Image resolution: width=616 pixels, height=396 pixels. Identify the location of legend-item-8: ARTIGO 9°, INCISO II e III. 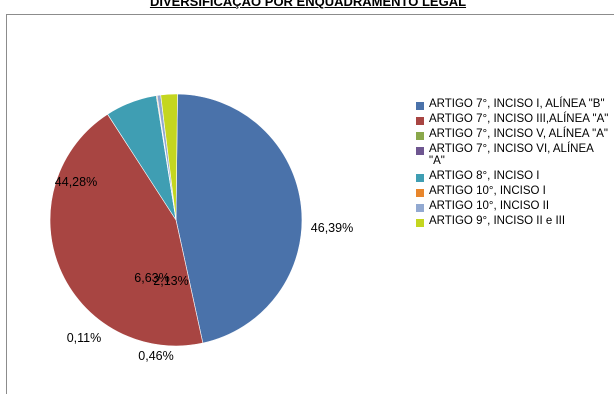
(514, 221).